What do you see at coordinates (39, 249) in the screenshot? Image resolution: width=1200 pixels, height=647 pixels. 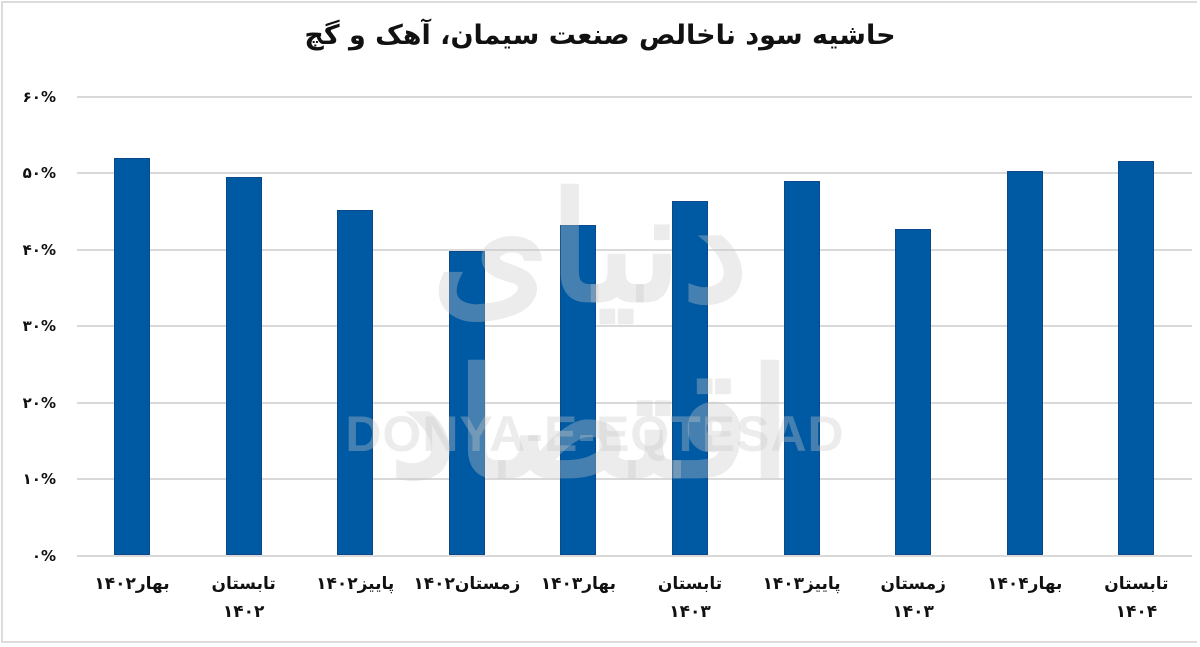 I see `y-tick-label: ۴۰%` at bounding box center [39, 249].